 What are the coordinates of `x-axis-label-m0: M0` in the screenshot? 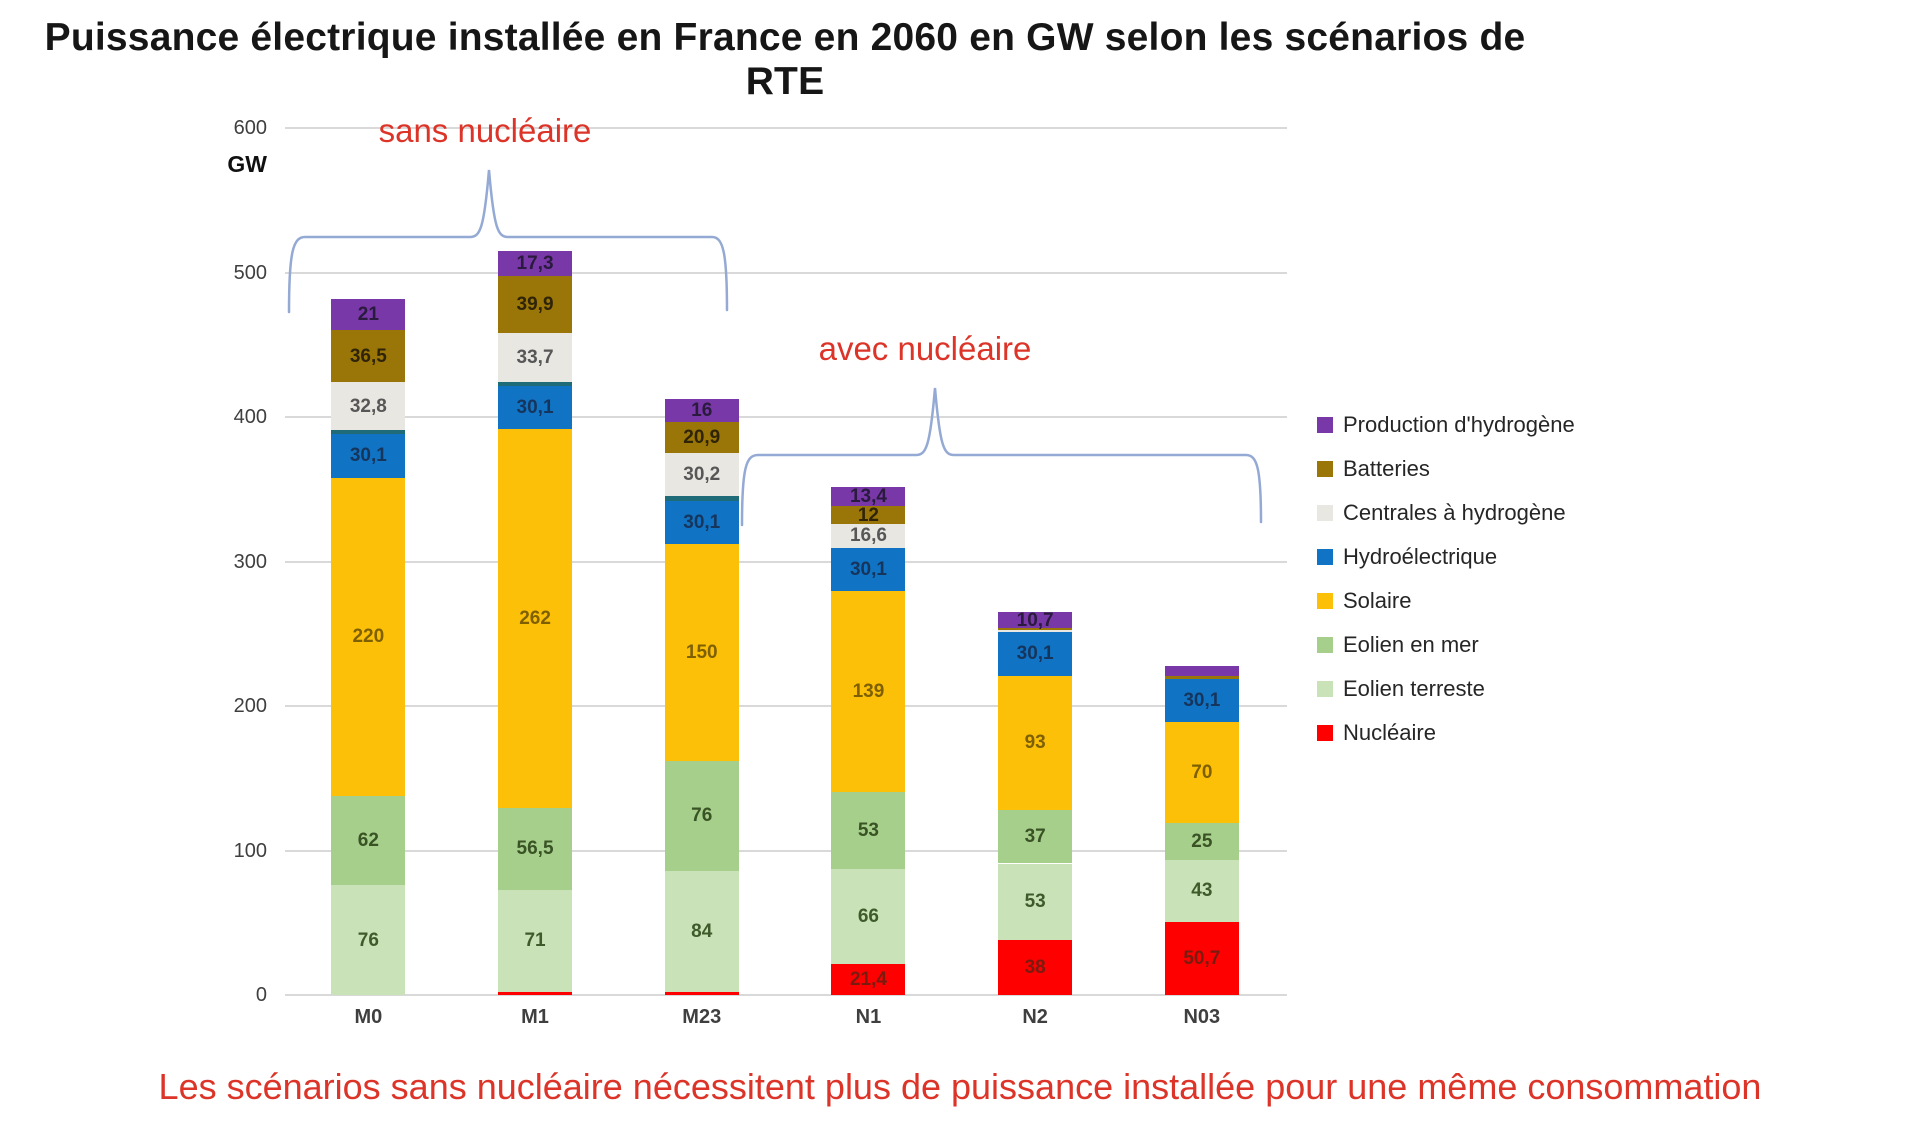 It's located at (368, 1017).